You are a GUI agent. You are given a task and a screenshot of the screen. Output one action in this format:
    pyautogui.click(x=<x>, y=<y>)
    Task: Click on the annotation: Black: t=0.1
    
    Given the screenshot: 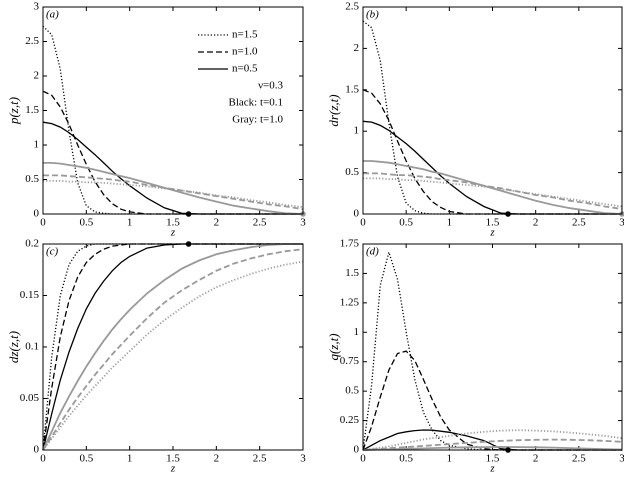 What is the action you would take?
    pyautogui.click(x=256, y=103)
    